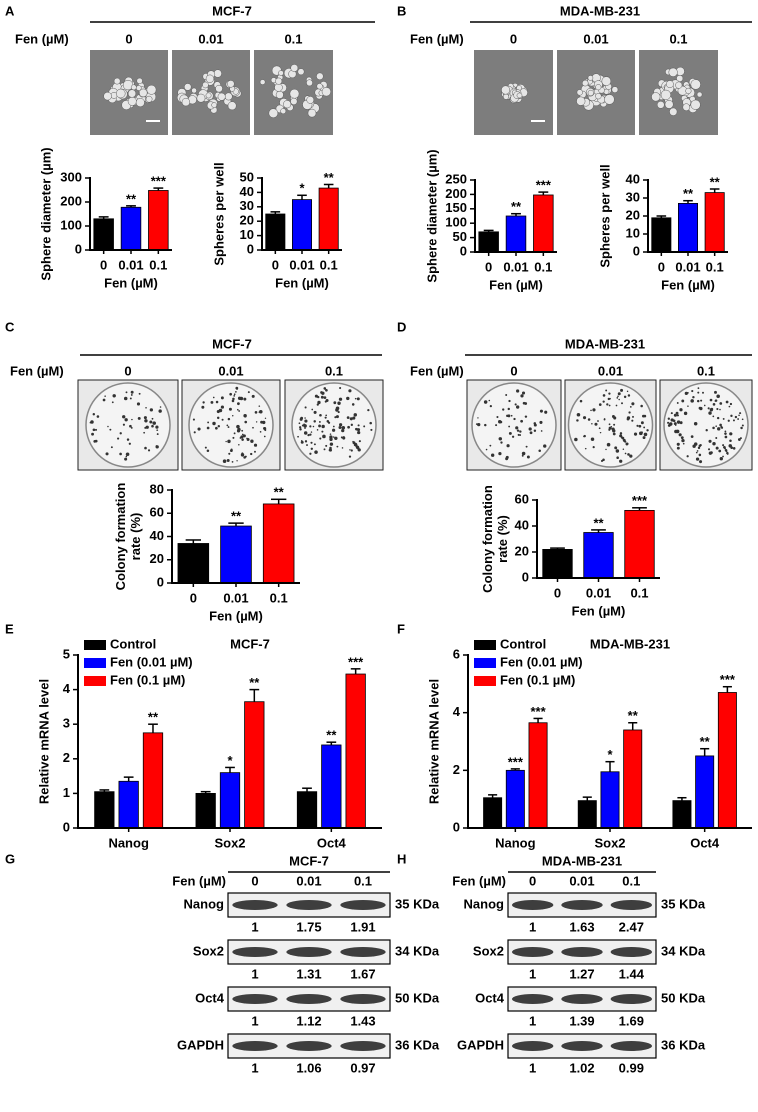  I want to click on x-tick-label: 0.01, so click(598, 592).